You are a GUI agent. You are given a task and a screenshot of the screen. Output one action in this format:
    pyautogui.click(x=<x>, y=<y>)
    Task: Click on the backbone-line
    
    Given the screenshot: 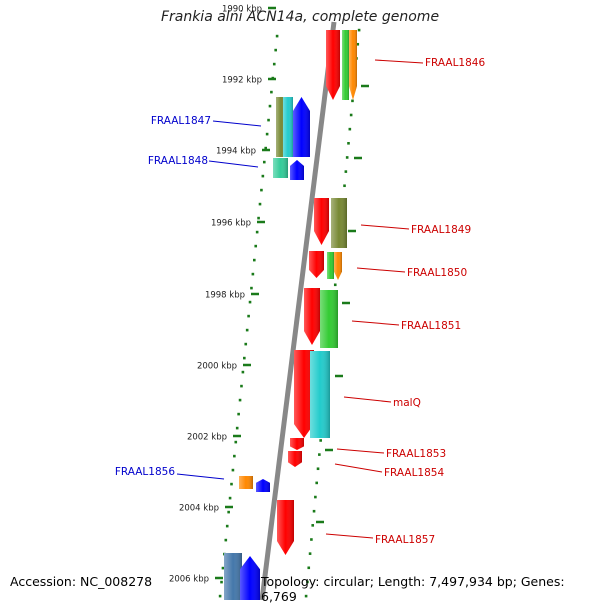 What is the action you would take?
    pyautogui.click(x=298, y=310)
    